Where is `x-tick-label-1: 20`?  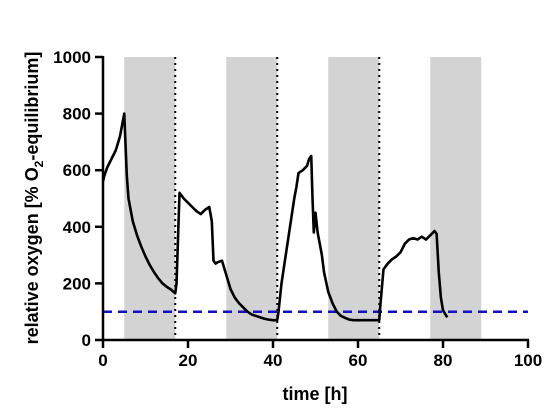
x-tick-label-1: 20 is located at coordinates (188, 360).